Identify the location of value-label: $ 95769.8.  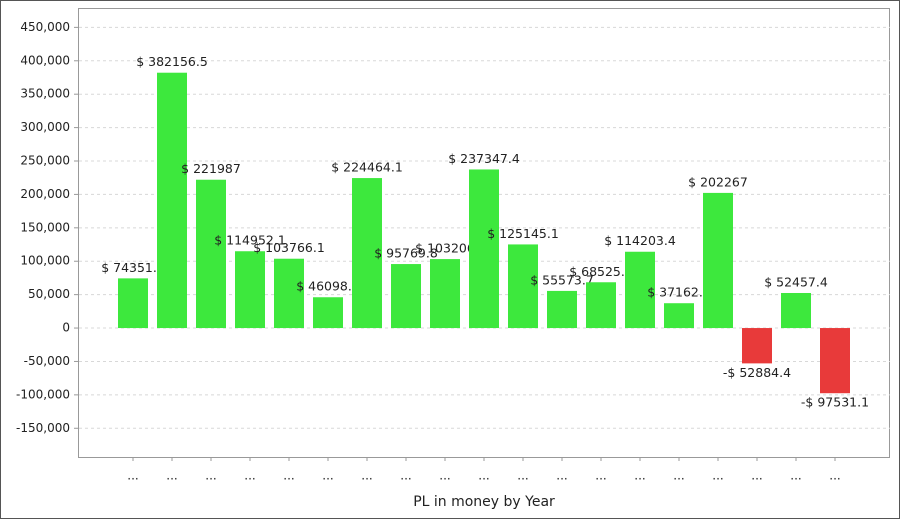
(406, 253).